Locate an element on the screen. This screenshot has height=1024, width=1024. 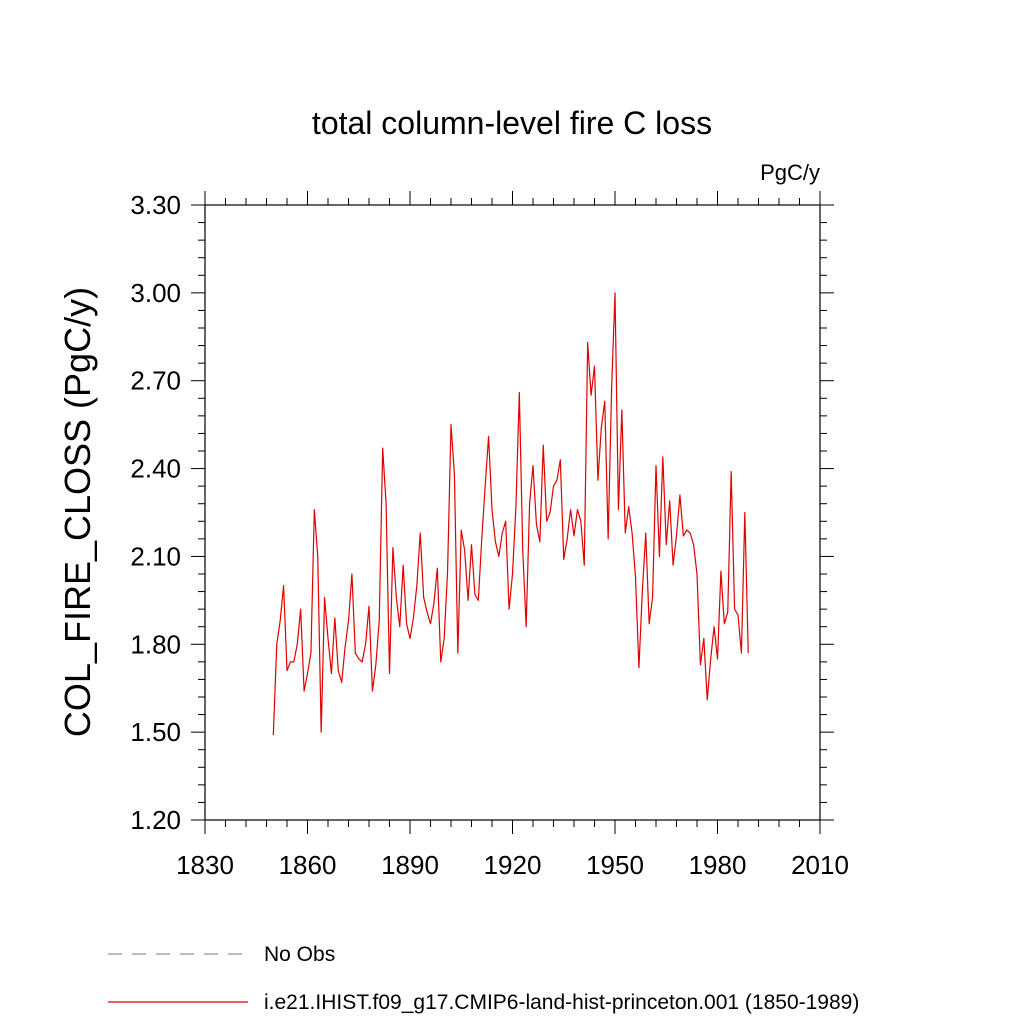
y-tick-label: 2.10 is located at coordinates (155, 556).